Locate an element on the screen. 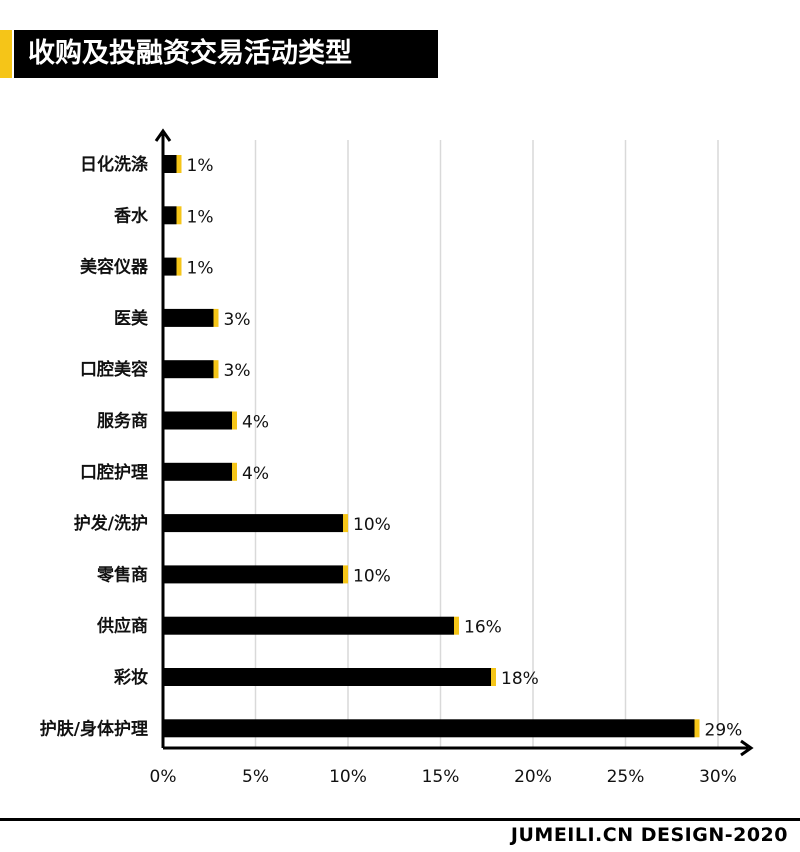 The image size is (800, 852). value-label: 29% is located at coordinates (724, 730).